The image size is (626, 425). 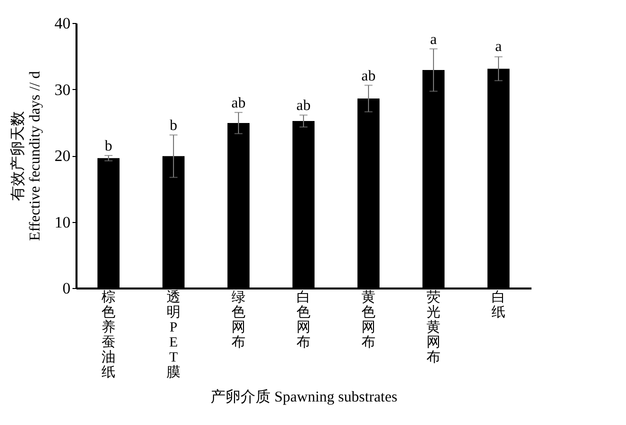 What do you see at coordinates (62, 156) in the screenshot?
I see `y-tick-label: 20` at bounding box center [62, 156].